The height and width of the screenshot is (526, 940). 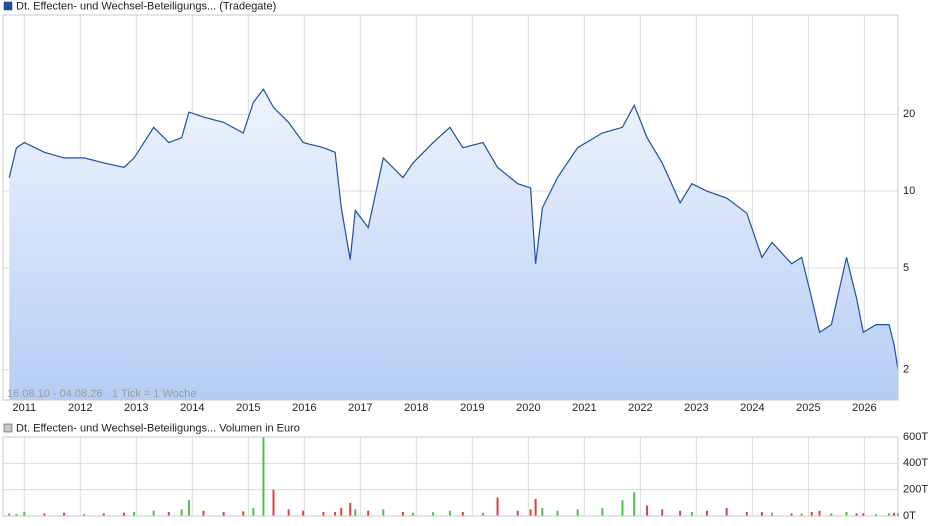 What do you see at coordinates (528, 408) in the screenshot?
I see `x-tick-label: 2020` at bounding box center [528, 408].